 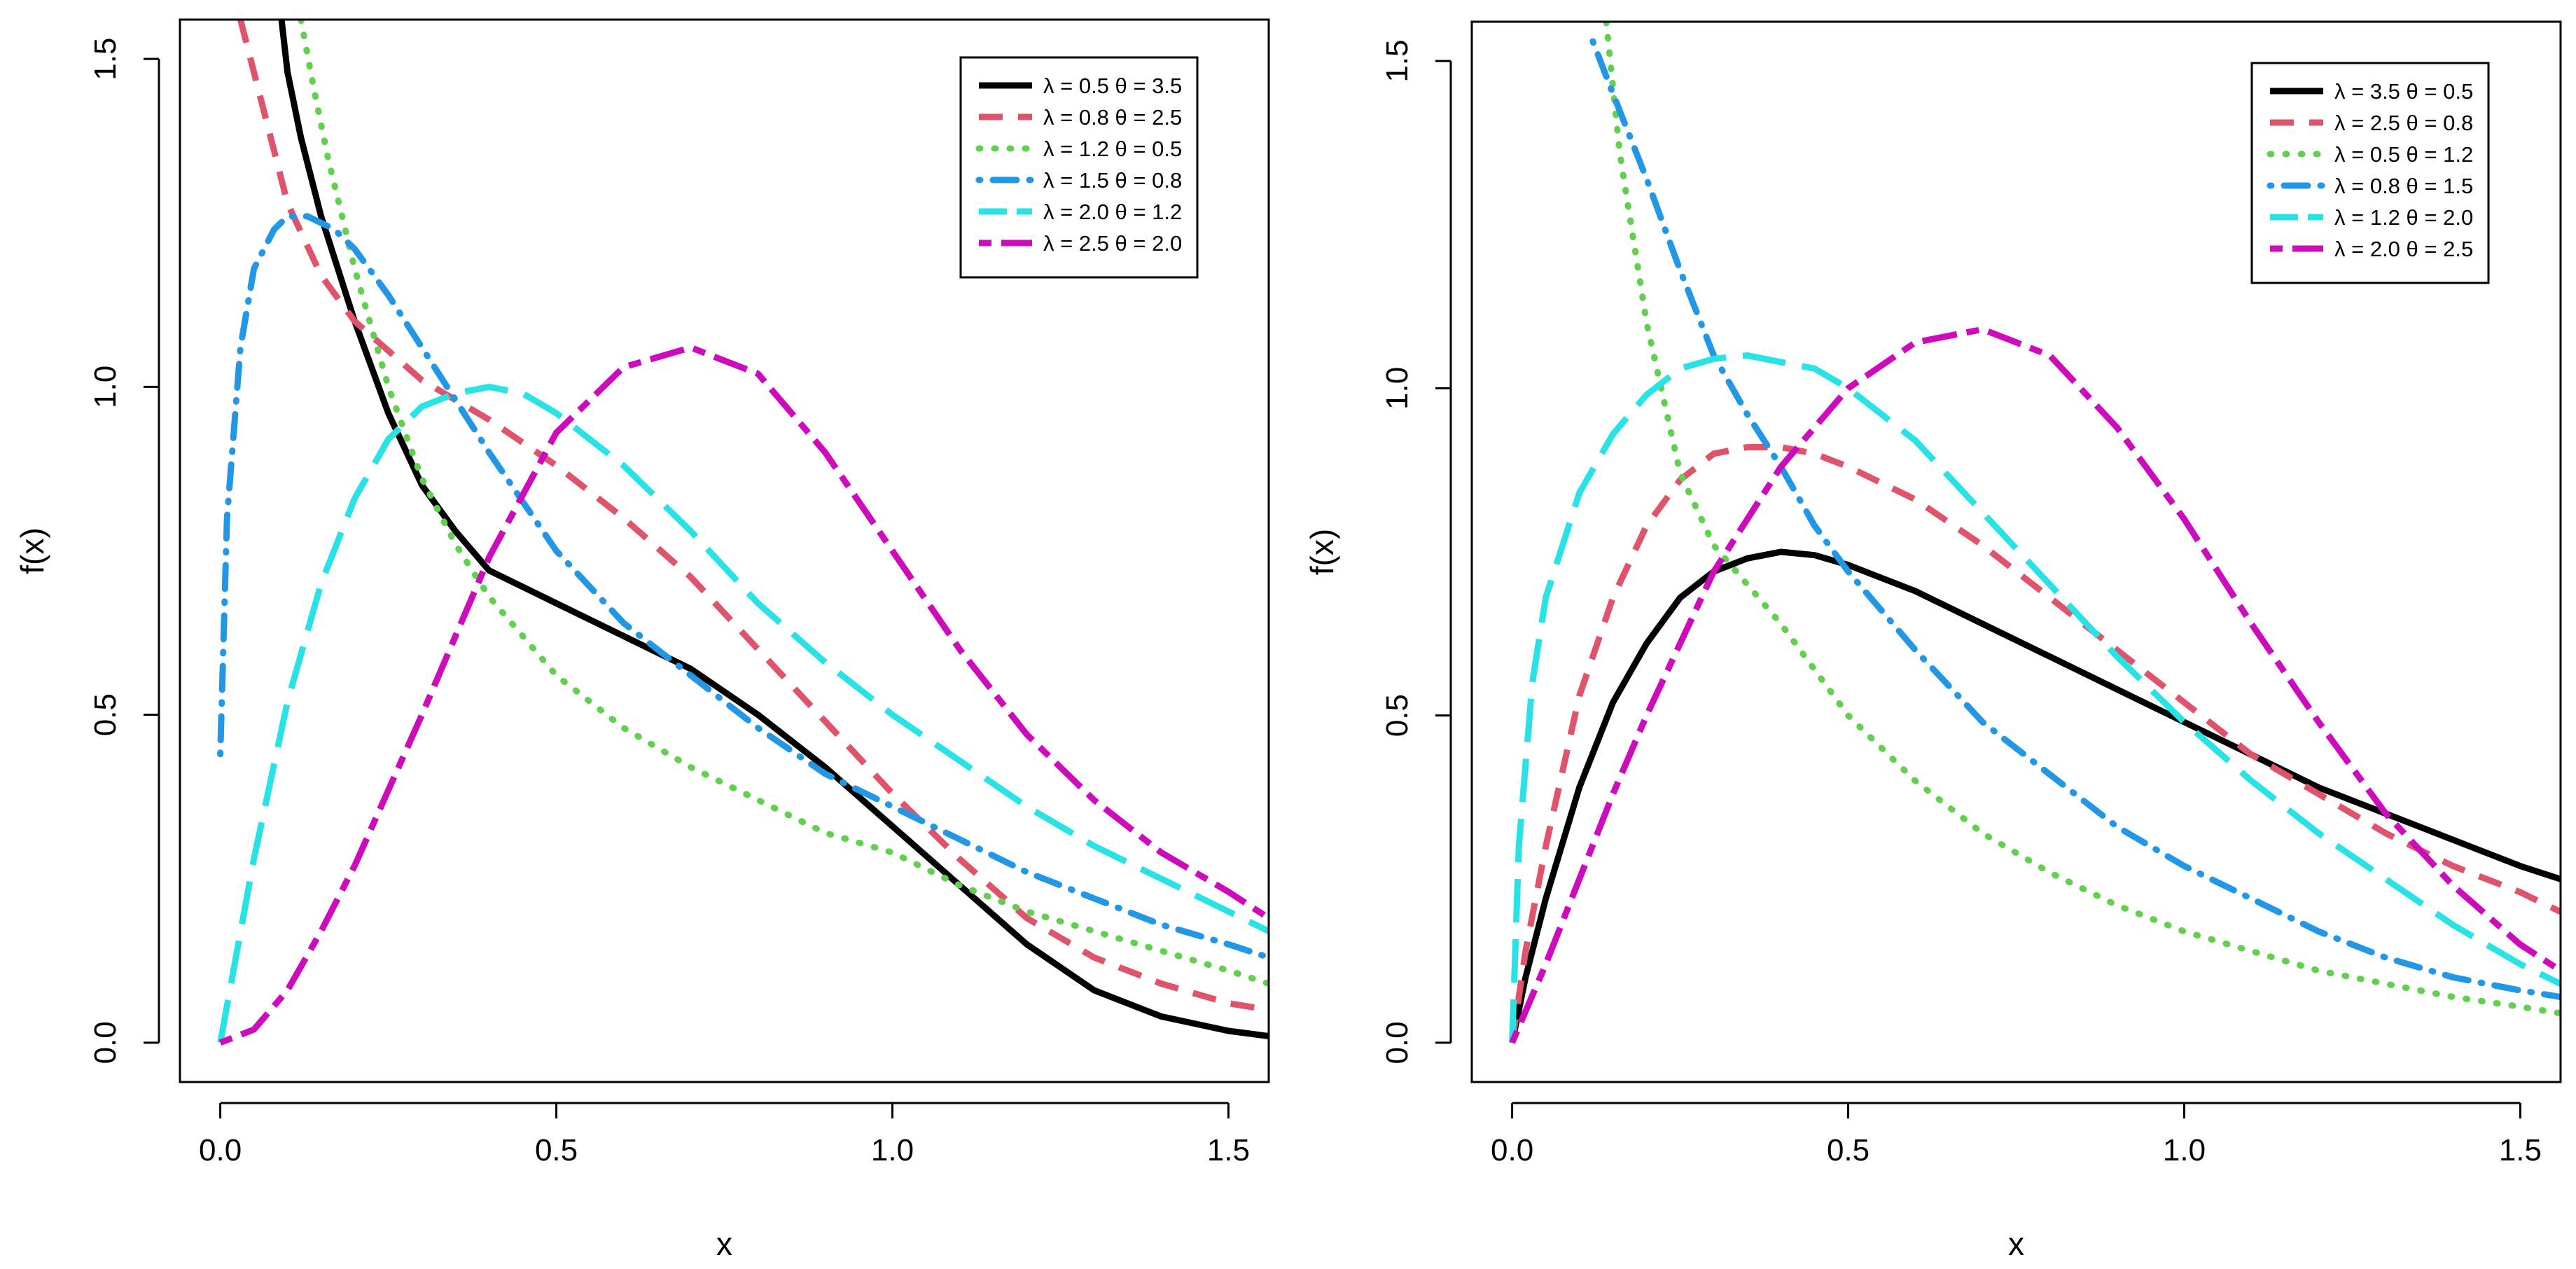 What do you see at coordinates (2403, 217) in the screenshot?
I see `legend-entry-label: λ = 1.2 θ = 2.0` at bounding box center [2403, 217].